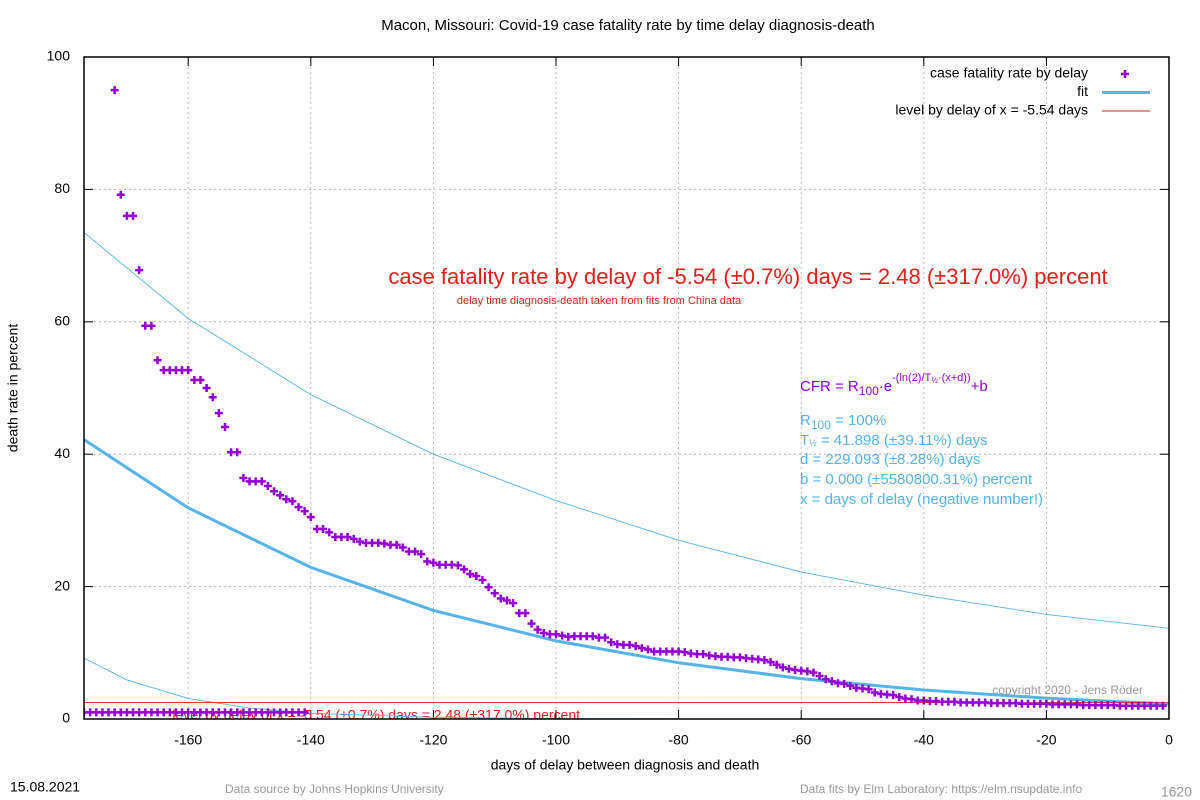  Describe the element at coordinates (801, 740) in the screenshot. I see `x-tick-label: -60` at that location.